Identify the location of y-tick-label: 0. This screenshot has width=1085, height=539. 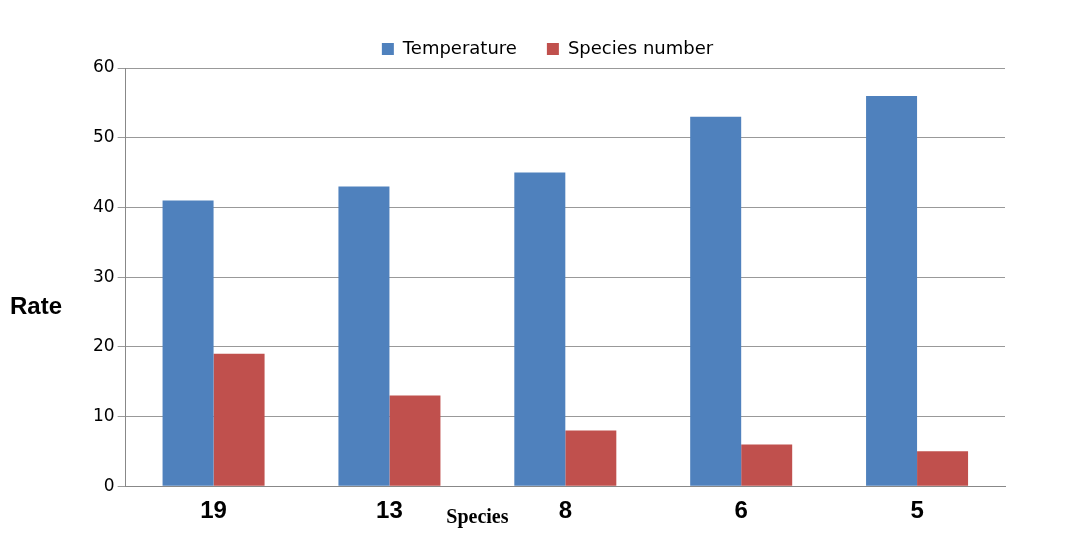
(109, 484).